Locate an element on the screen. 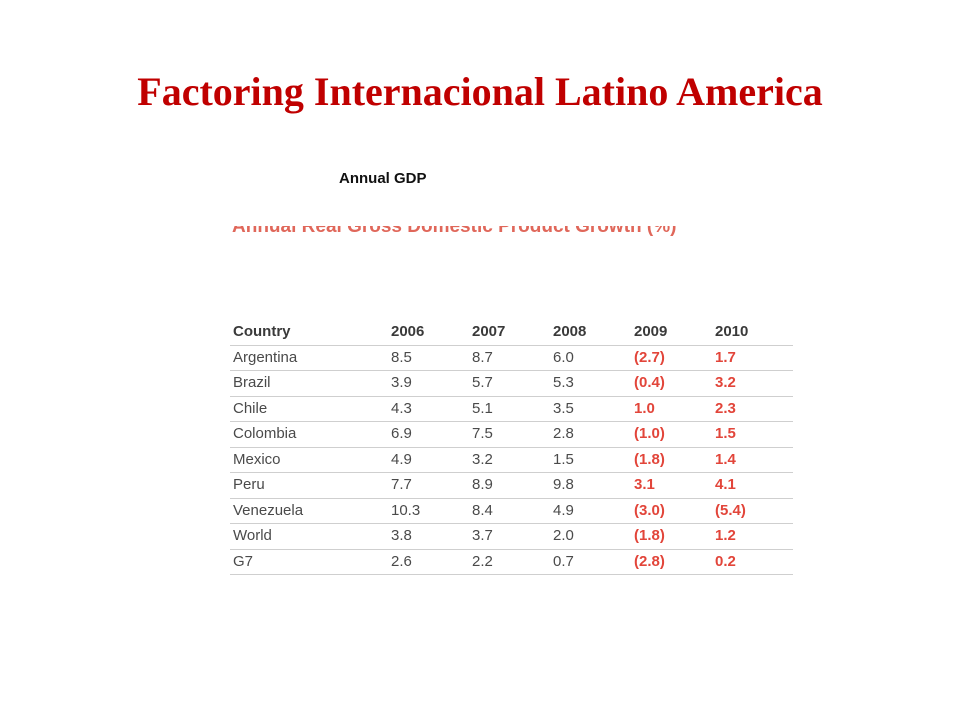 The image size is (960, 720). table-row: Mexico 4.9 3.2 1.5 (1.8) 1.4 is located at coordinates (511, 460).